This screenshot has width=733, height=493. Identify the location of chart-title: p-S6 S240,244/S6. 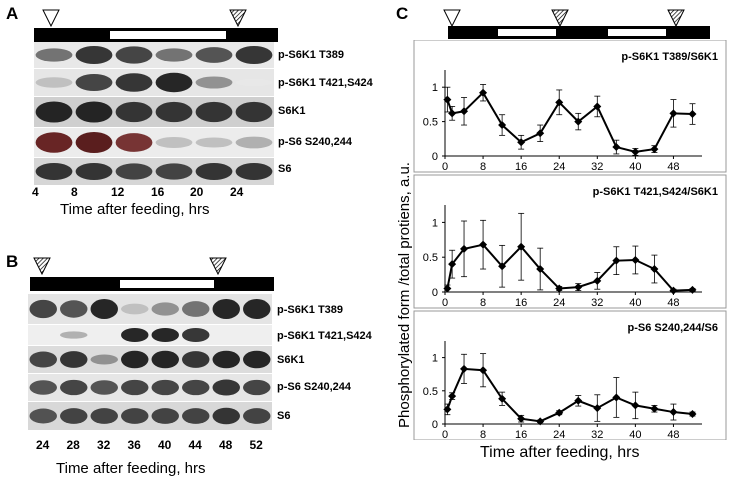
(672, 328).